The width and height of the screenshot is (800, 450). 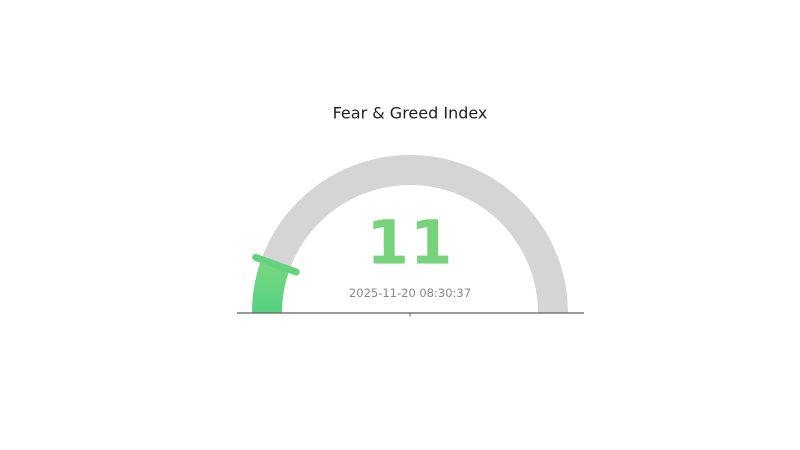 I want to click on gauge-marker, so click(x=276, y=264).